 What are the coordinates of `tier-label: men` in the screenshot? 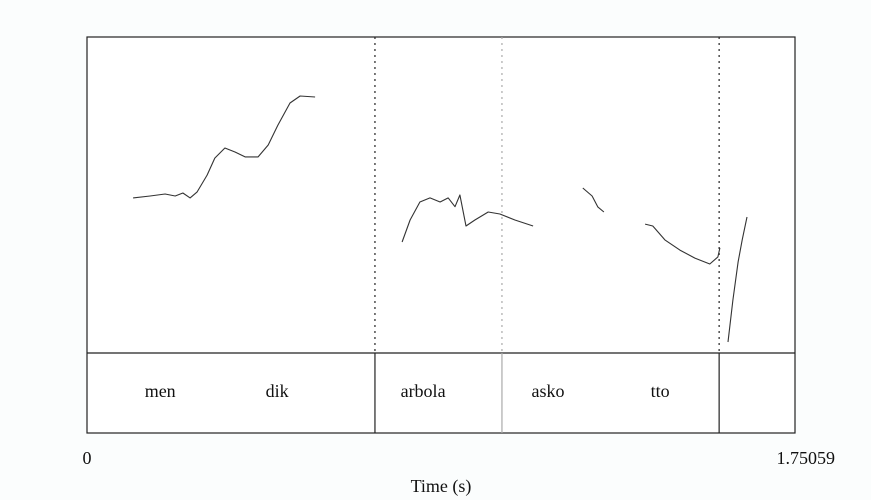 It's located at (160, 391).